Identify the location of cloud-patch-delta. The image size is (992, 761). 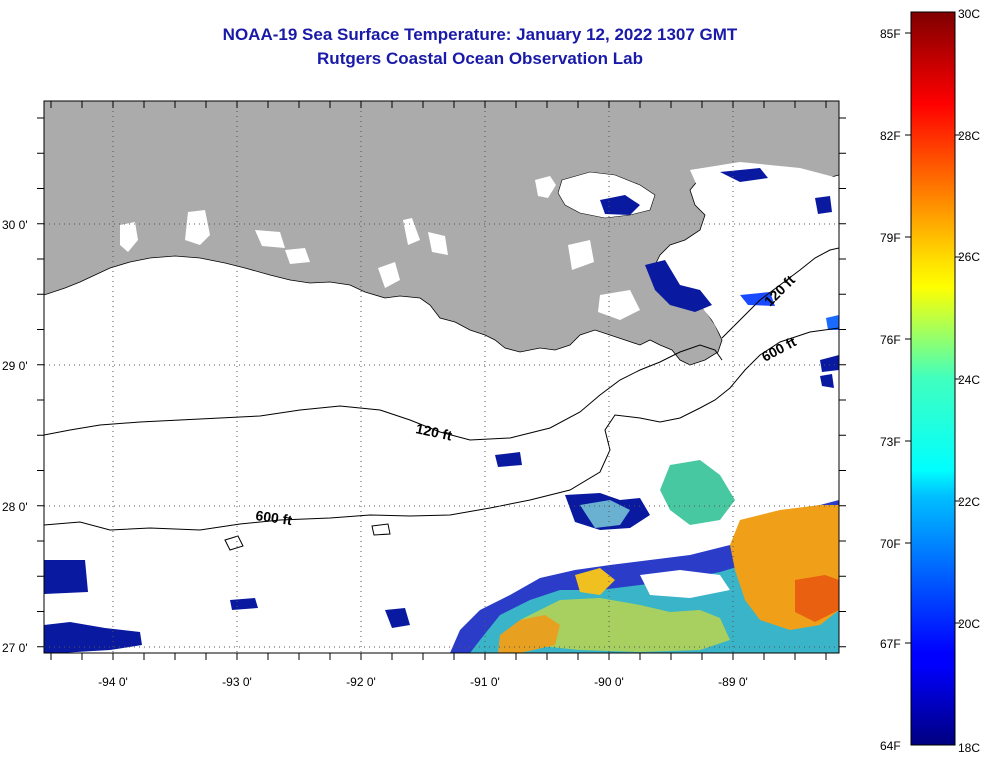
(759, 250).